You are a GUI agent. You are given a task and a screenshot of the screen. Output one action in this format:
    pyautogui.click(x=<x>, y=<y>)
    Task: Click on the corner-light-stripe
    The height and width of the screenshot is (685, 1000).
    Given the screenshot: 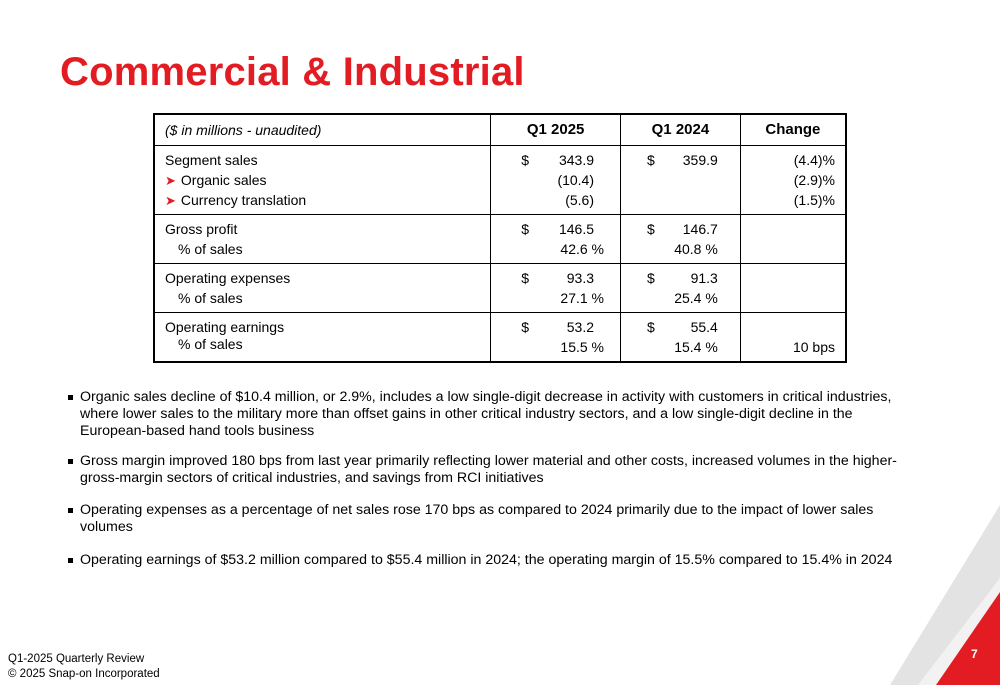 What is the action you would take?
    pyautogui.click(x=959, y=631)
    